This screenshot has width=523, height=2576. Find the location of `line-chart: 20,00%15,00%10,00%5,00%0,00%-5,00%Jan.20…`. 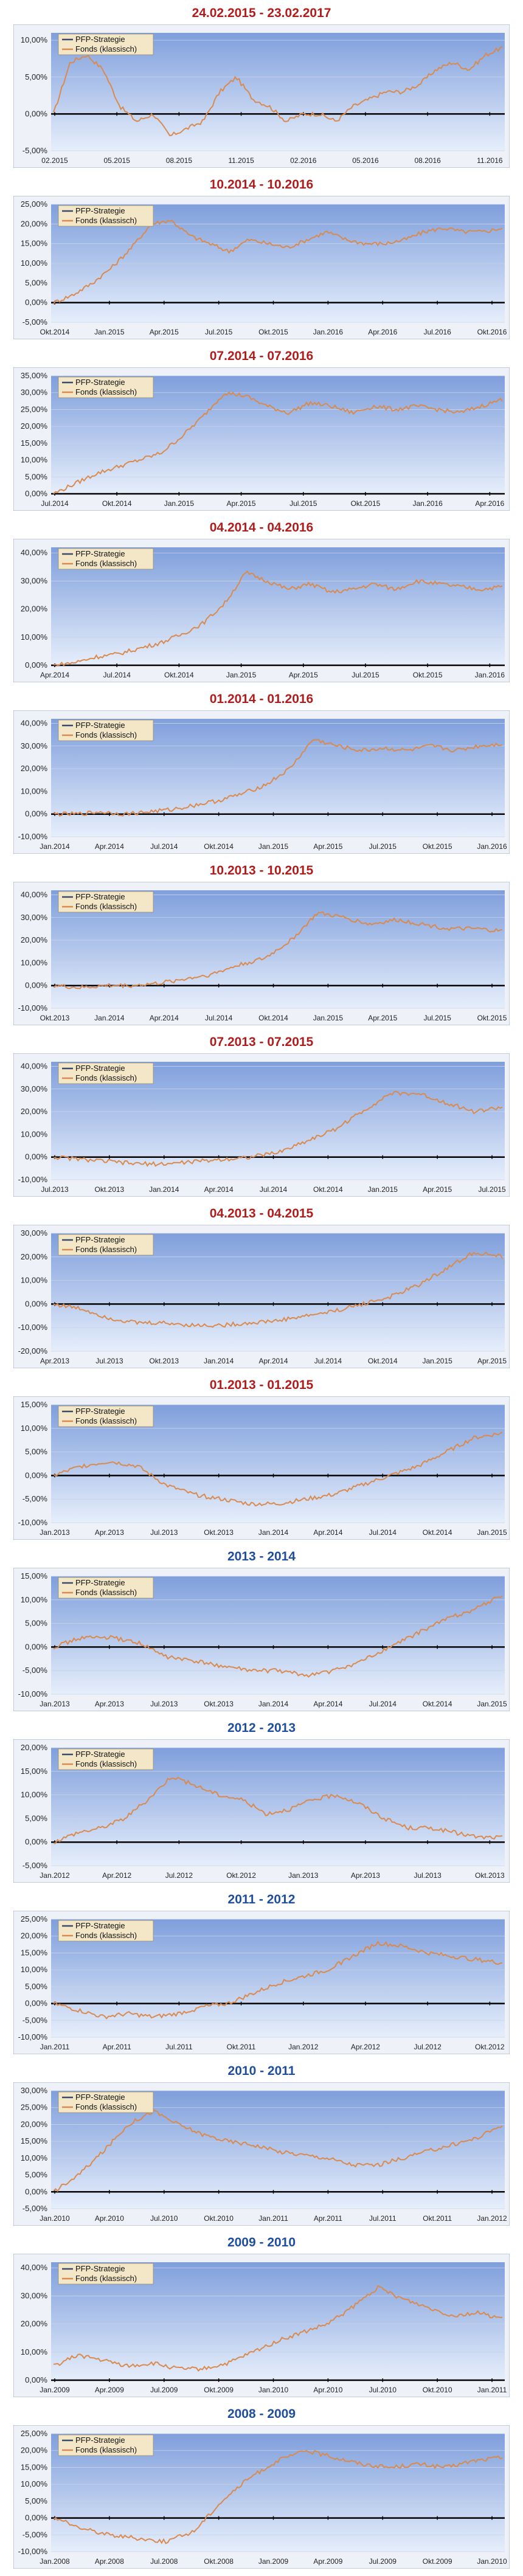

line-chart: 20,00%15,00%10,00%5,00%0,00%-5,00%Jan.20… is located at coordinates (261, 1811).